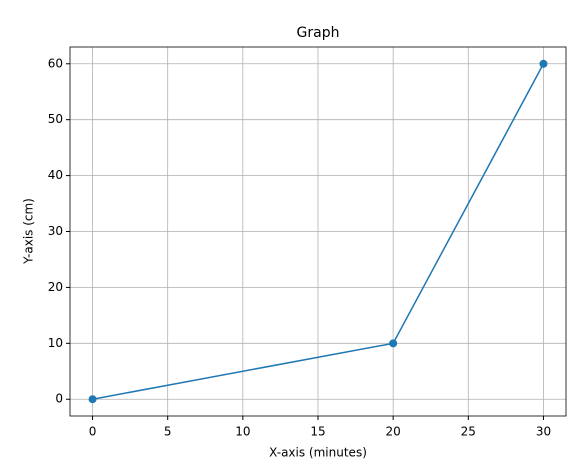 This screenshot has width=580, height=467. I want to click on chart-title: Graph, so click(318, 33).